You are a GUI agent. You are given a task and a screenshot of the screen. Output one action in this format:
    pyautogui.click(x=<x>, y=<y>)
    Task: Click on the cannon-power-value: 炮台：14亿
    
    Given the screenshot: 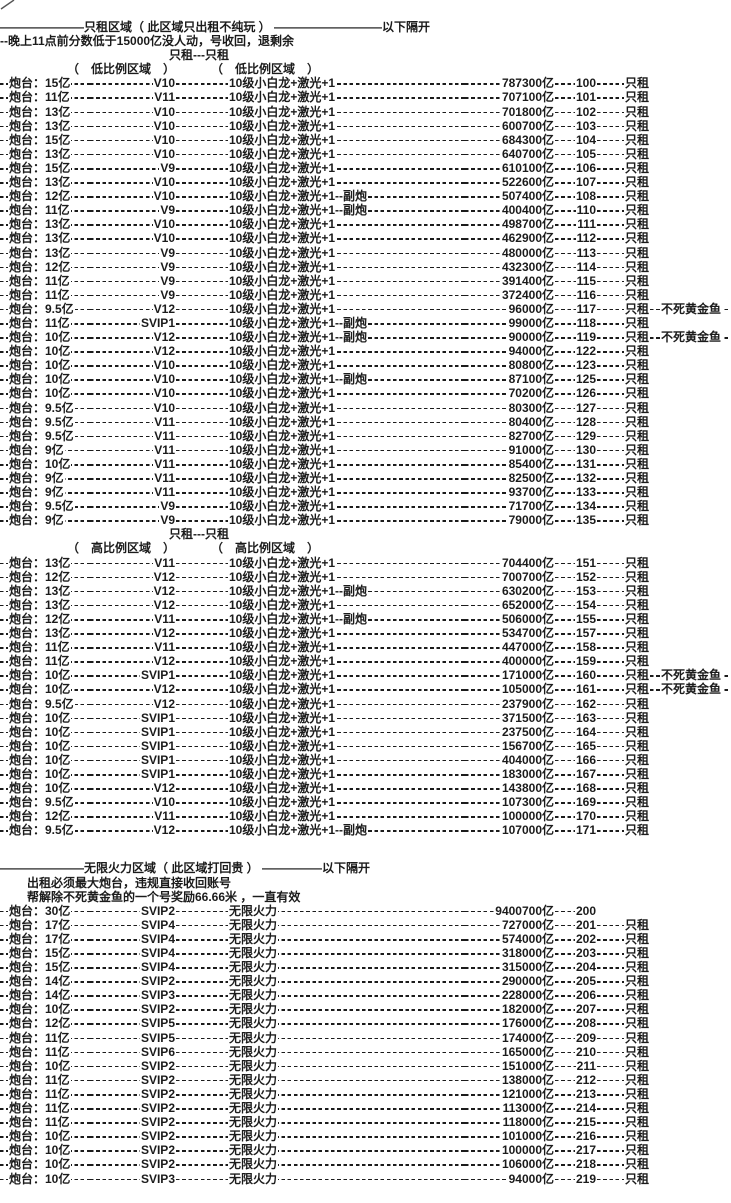 What is the action you would take?
    pyautogui.click(x=40, y=981)
    